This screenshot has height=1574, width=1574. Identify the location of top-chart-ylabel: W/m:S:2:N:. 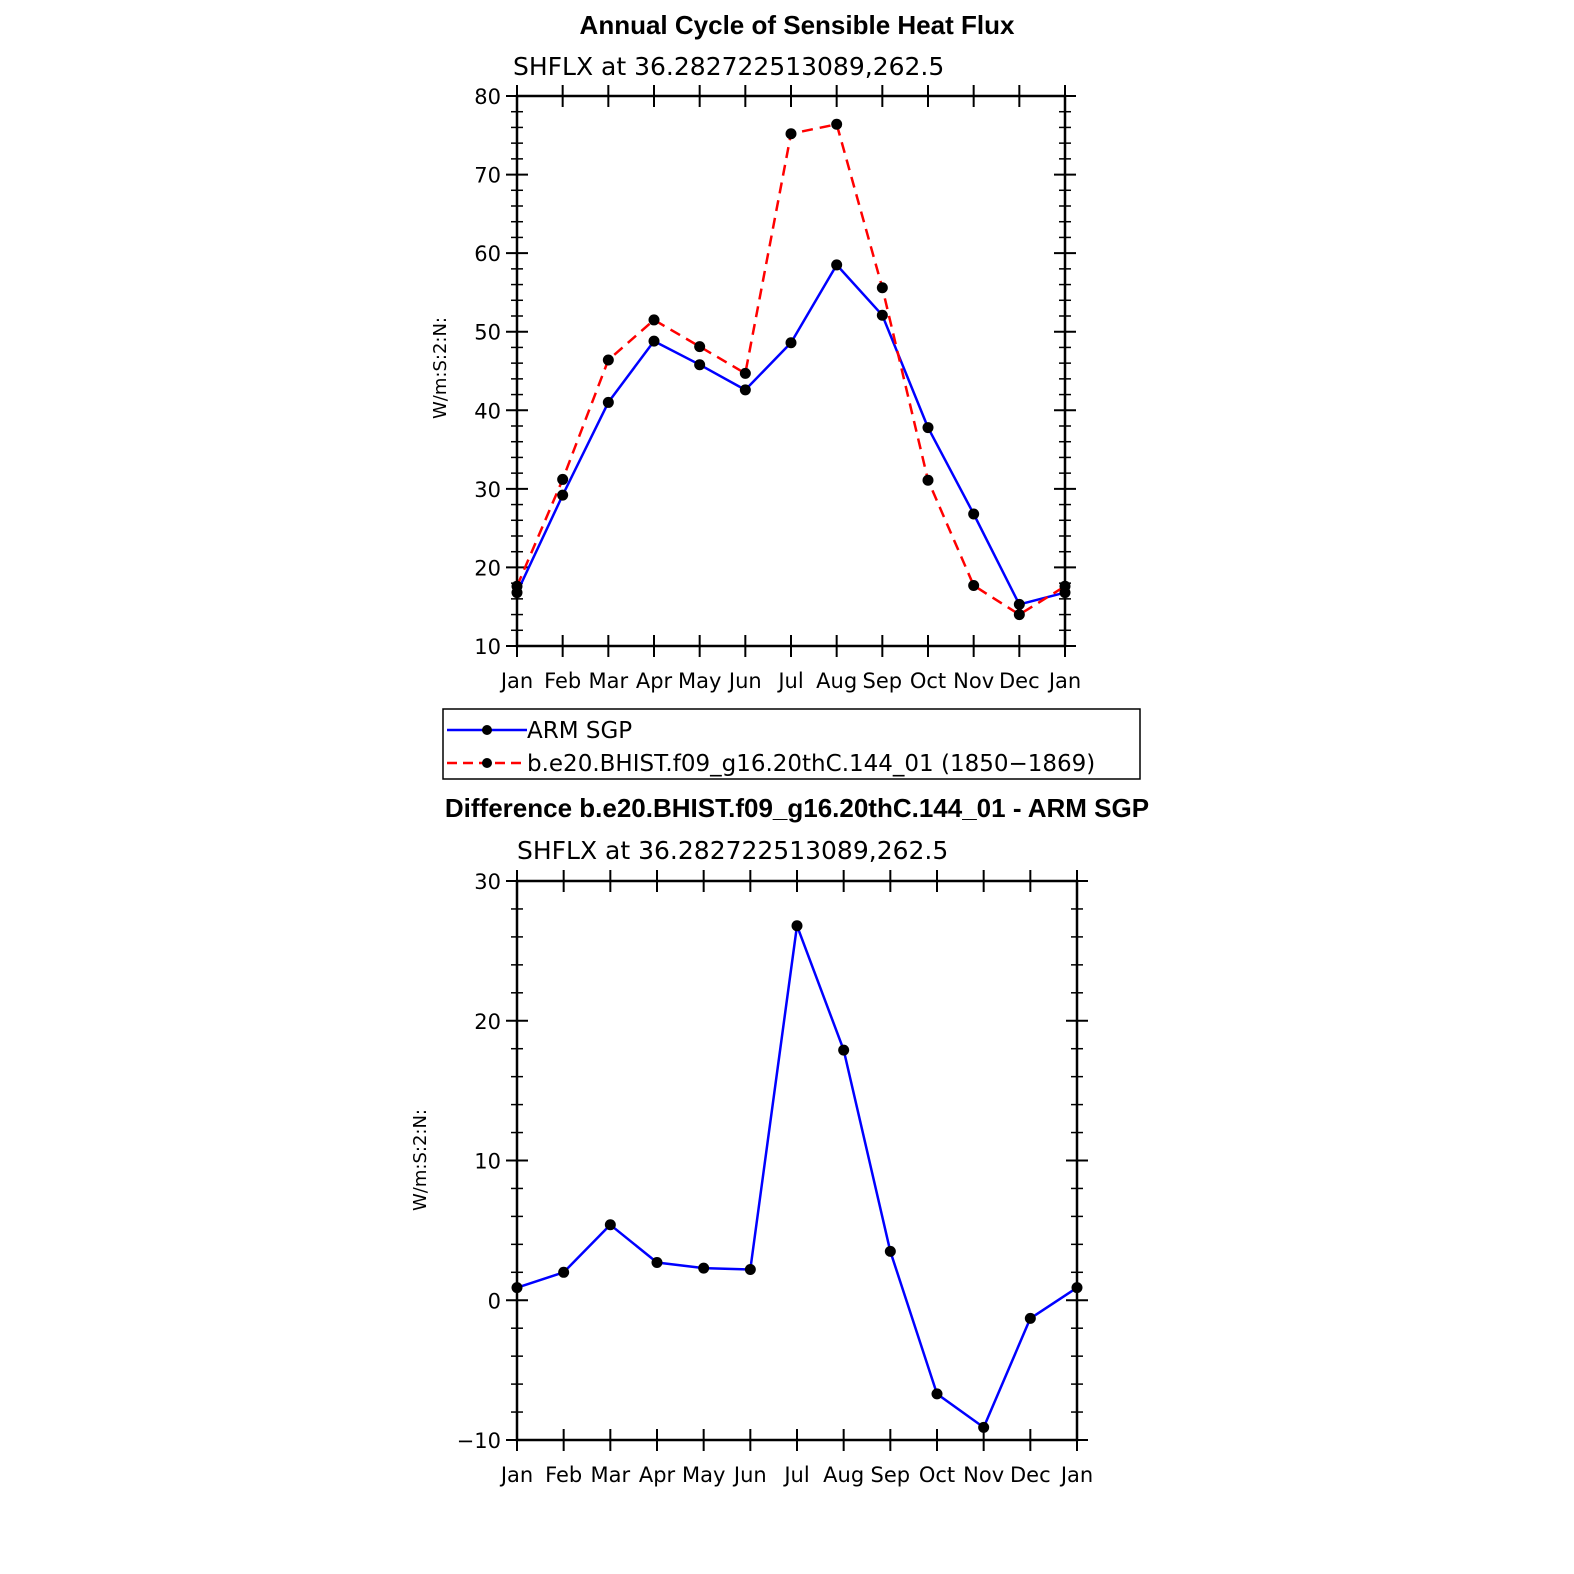
(440, 368).